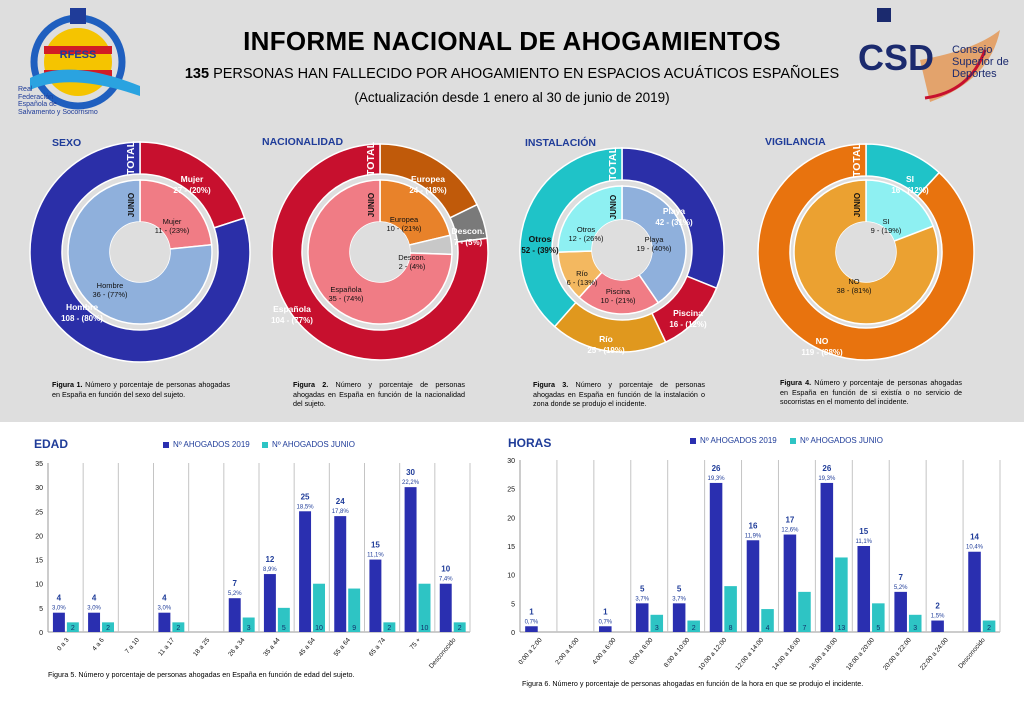  I want to click on bar-pct-label: 12,6%, so click(790, 531).